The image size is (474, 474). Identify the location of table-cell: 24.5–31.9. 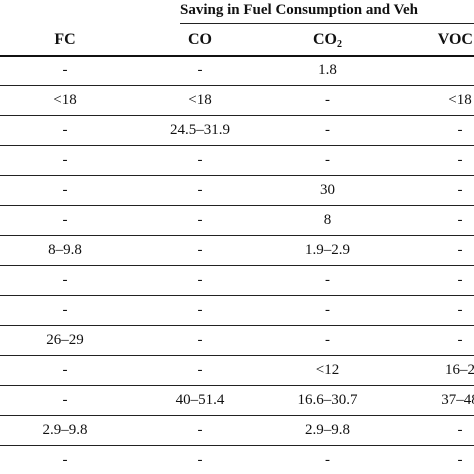
(200, 130).